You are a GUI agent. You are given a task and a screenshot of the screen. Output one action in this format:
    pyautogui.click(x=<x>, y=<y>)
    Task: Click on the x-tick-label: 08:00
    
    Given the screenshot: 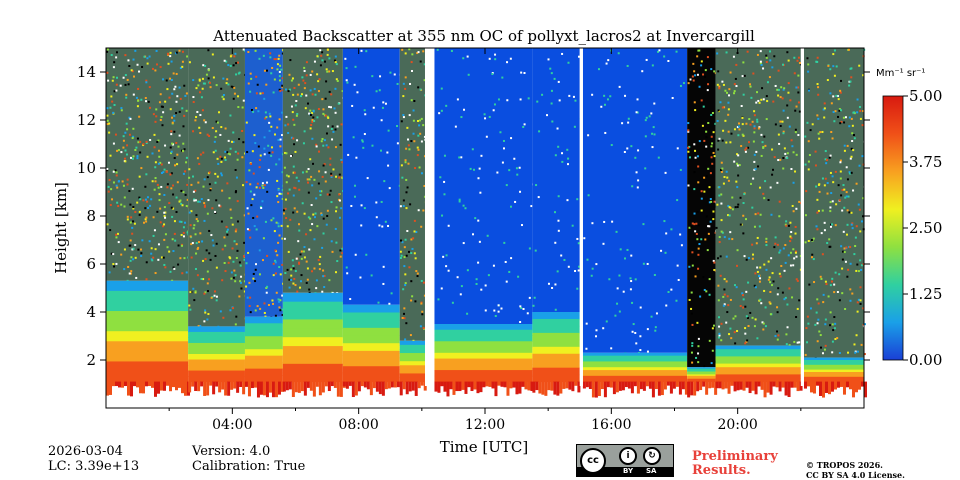 What is the action you would take?
    pyautogui.click(x=358, y=425)
    